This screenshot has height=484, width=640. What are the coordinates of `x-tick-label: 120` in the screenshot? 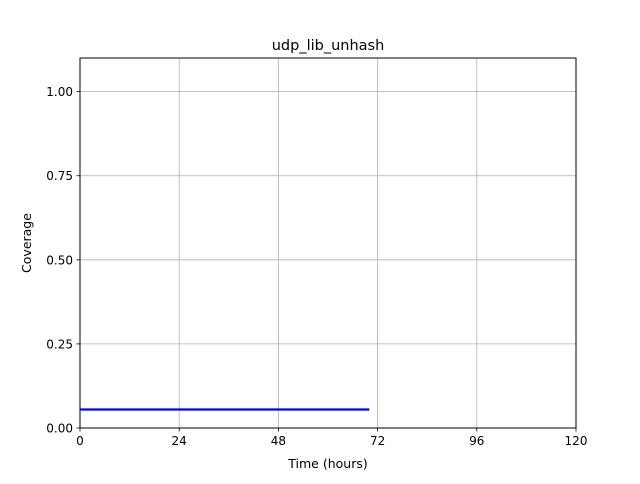 It's located at (576, 441).